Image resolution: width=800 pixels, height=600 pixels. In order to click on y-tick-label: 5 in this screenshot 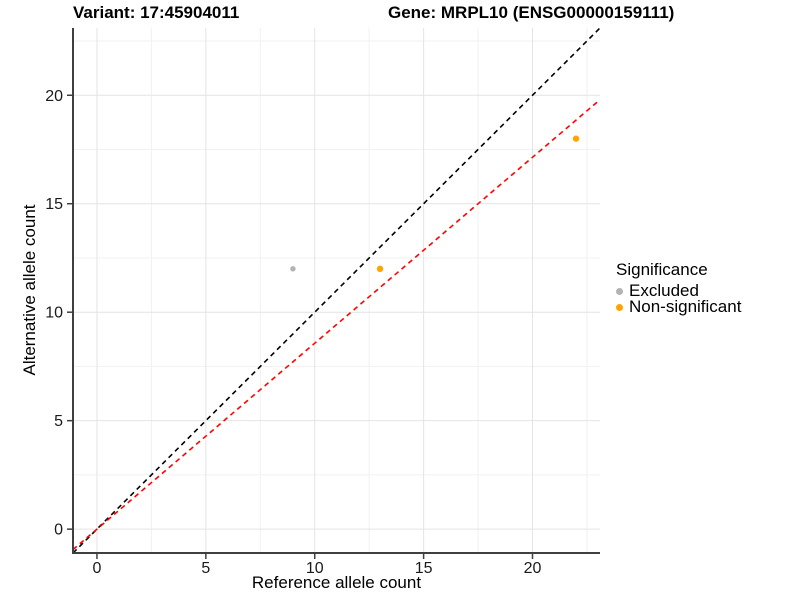, I will do `click(58, 421)`.